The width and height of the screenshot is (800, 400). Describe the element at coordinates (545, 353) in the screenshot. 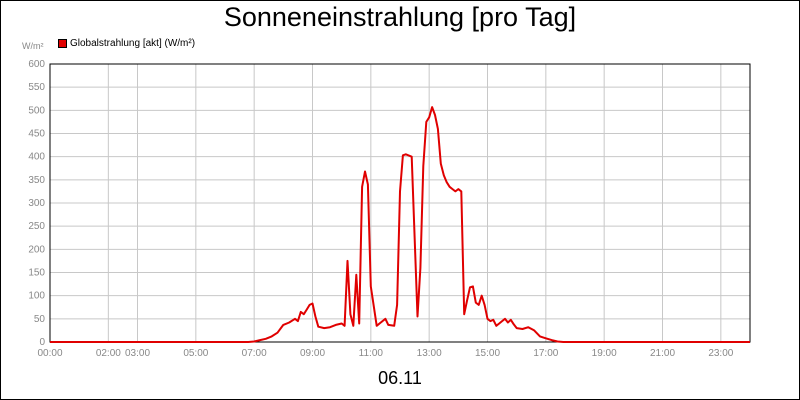

I see `x-tick-label: 17:00` at that location.